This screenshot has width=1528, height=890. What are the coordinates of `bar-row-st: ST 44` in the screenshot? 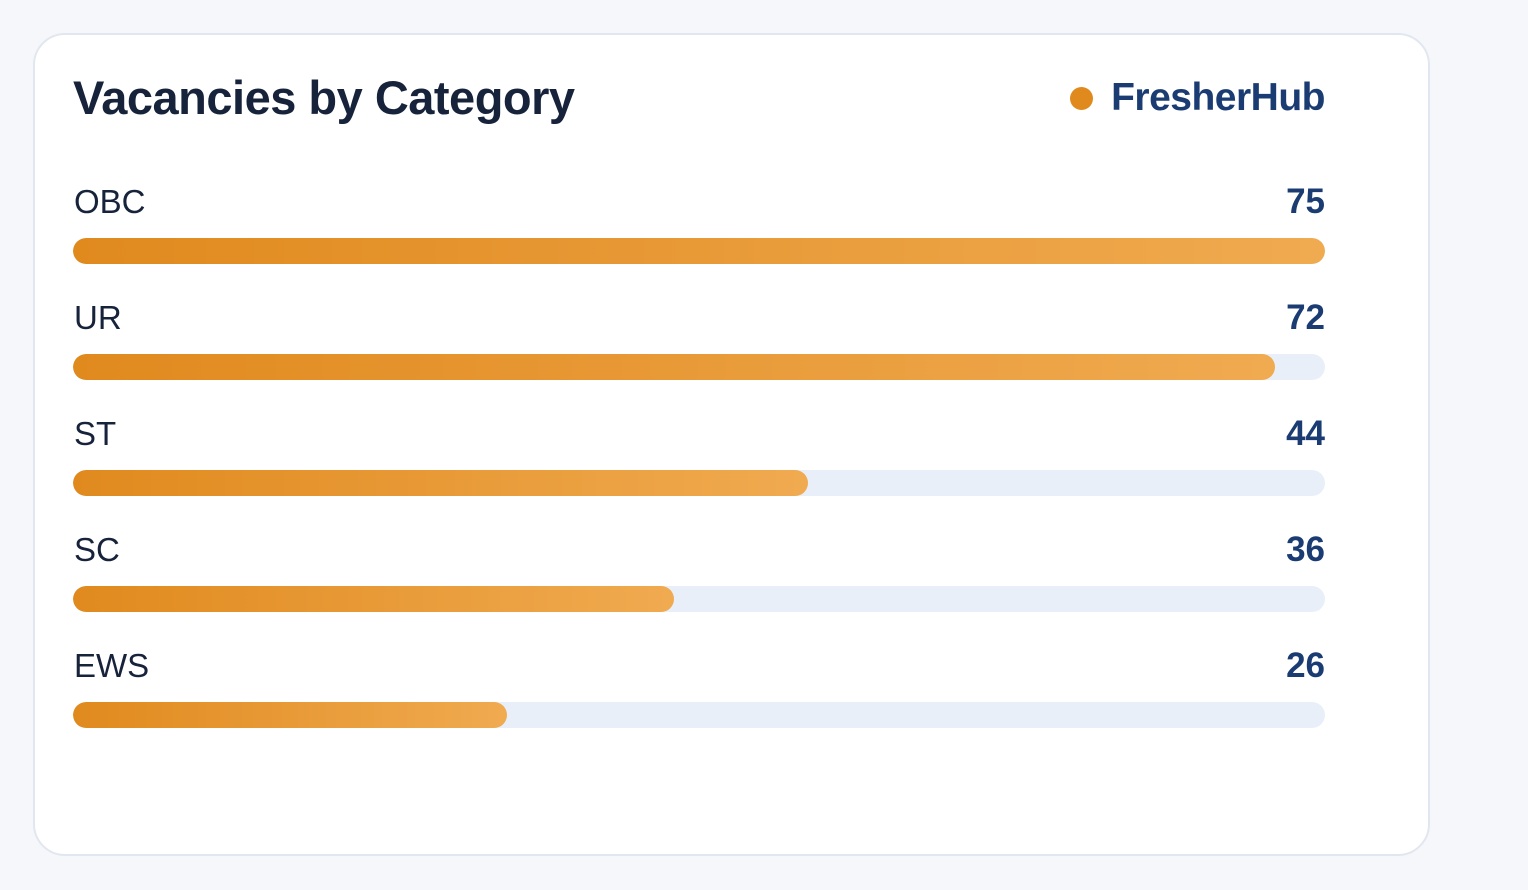 It's located at (699, 470).